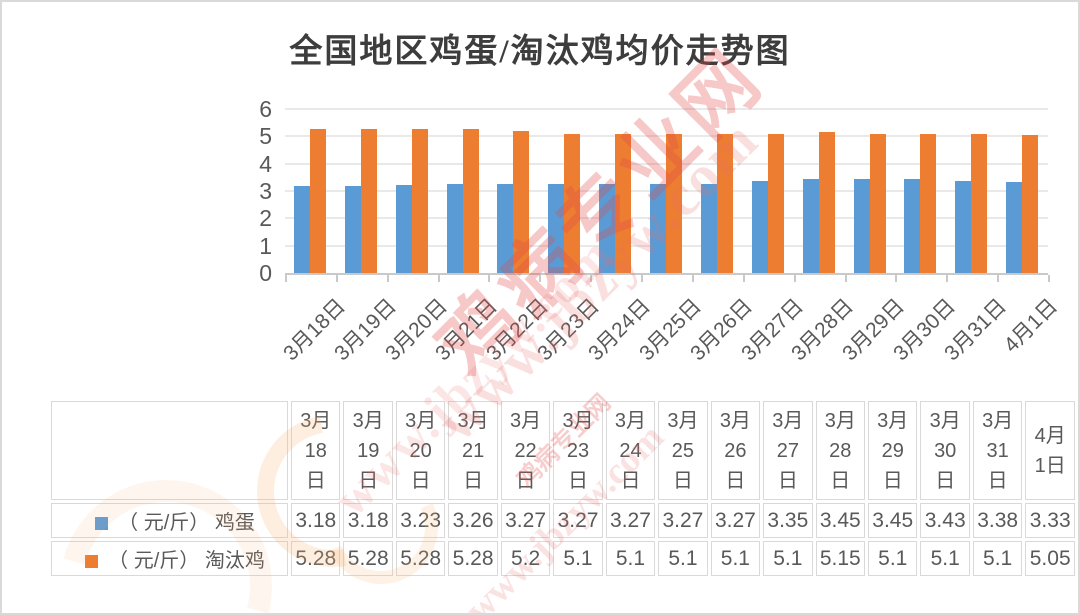 The width and height of the screenshot is (1080, 615). Describe the element at coordinates (840, 558) in the screenshot. I see `value-cell: 5.15` at that location.